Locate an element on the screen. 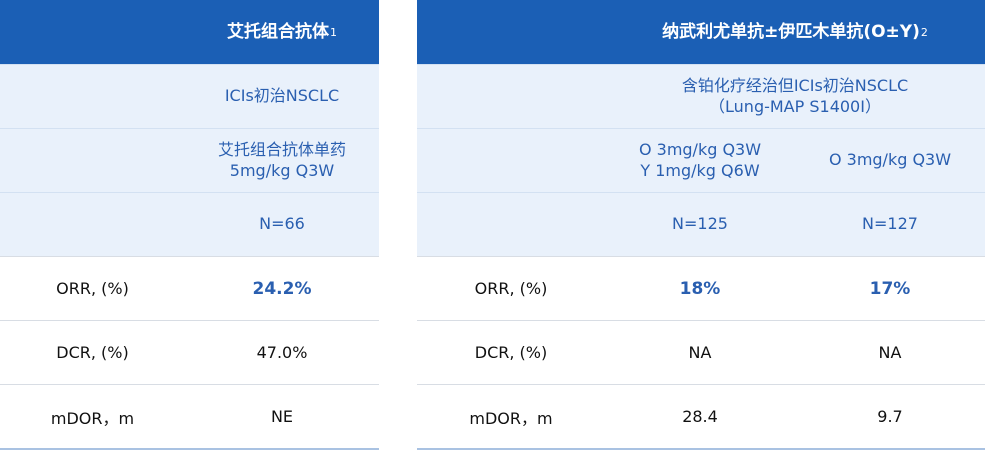 This screenshot has height=450, width=985. table-header: 艾托组合抗体 1 is located at coordinates (189, 32).